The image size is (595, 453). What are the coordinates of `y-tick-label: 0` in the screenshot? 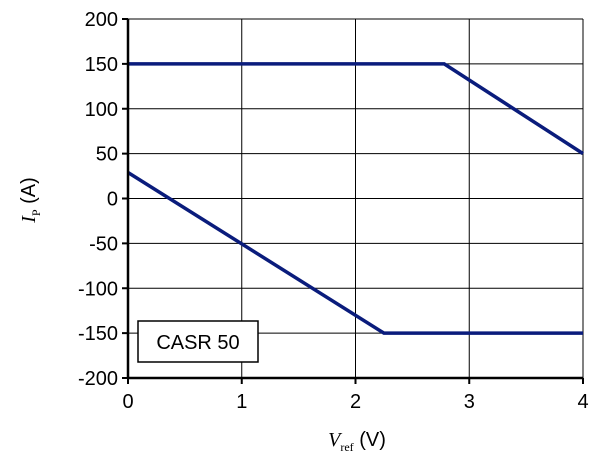 It's located at (112, 200).